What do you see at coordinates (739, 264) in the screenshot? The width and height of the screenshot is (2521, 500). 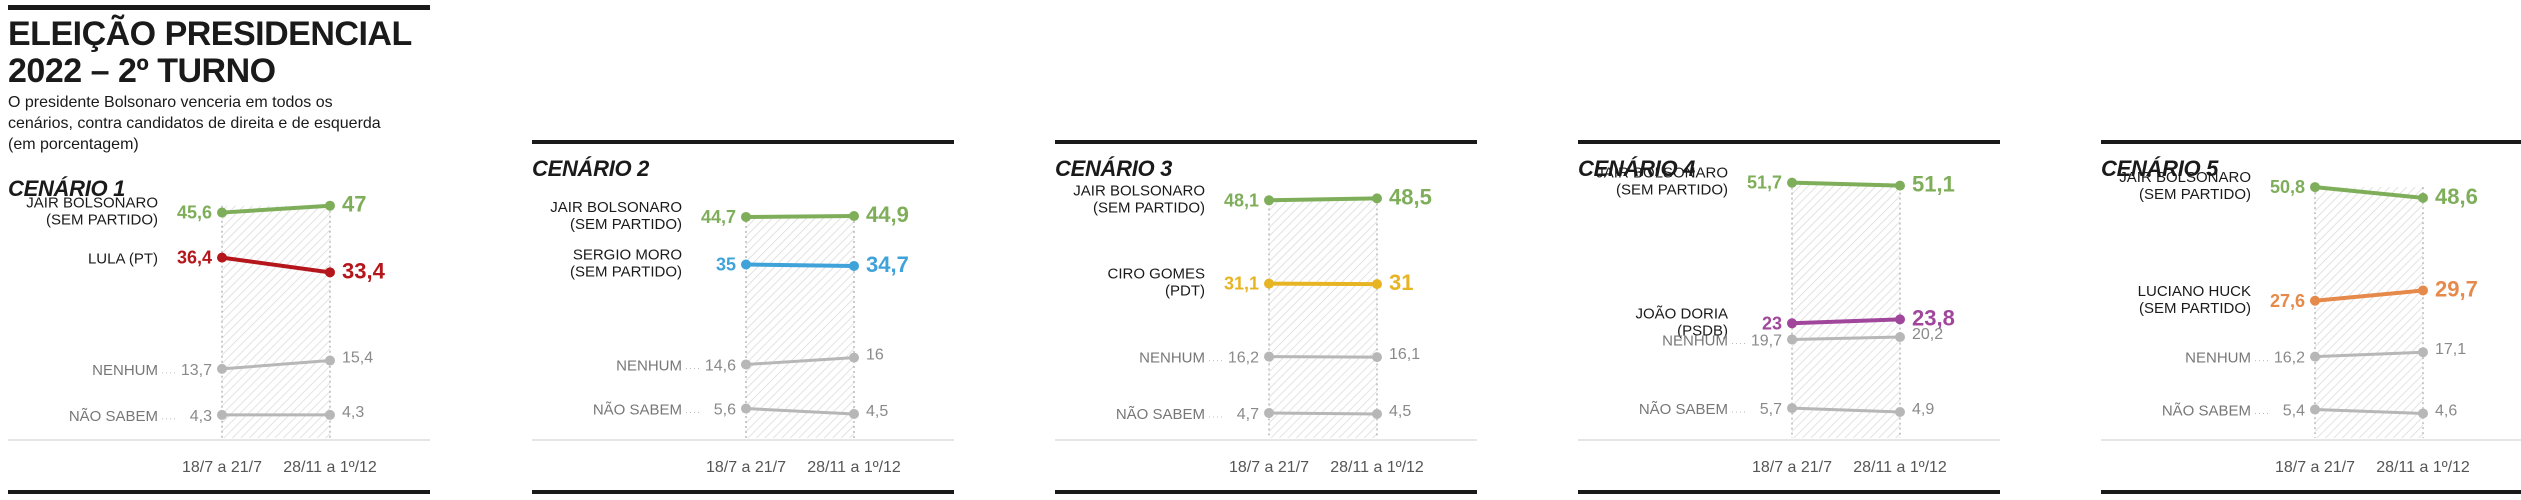 I see `series-1: 35 34,7 SERGIO MORO(SEM PARTIDO)` at bounding box center [739, 264].